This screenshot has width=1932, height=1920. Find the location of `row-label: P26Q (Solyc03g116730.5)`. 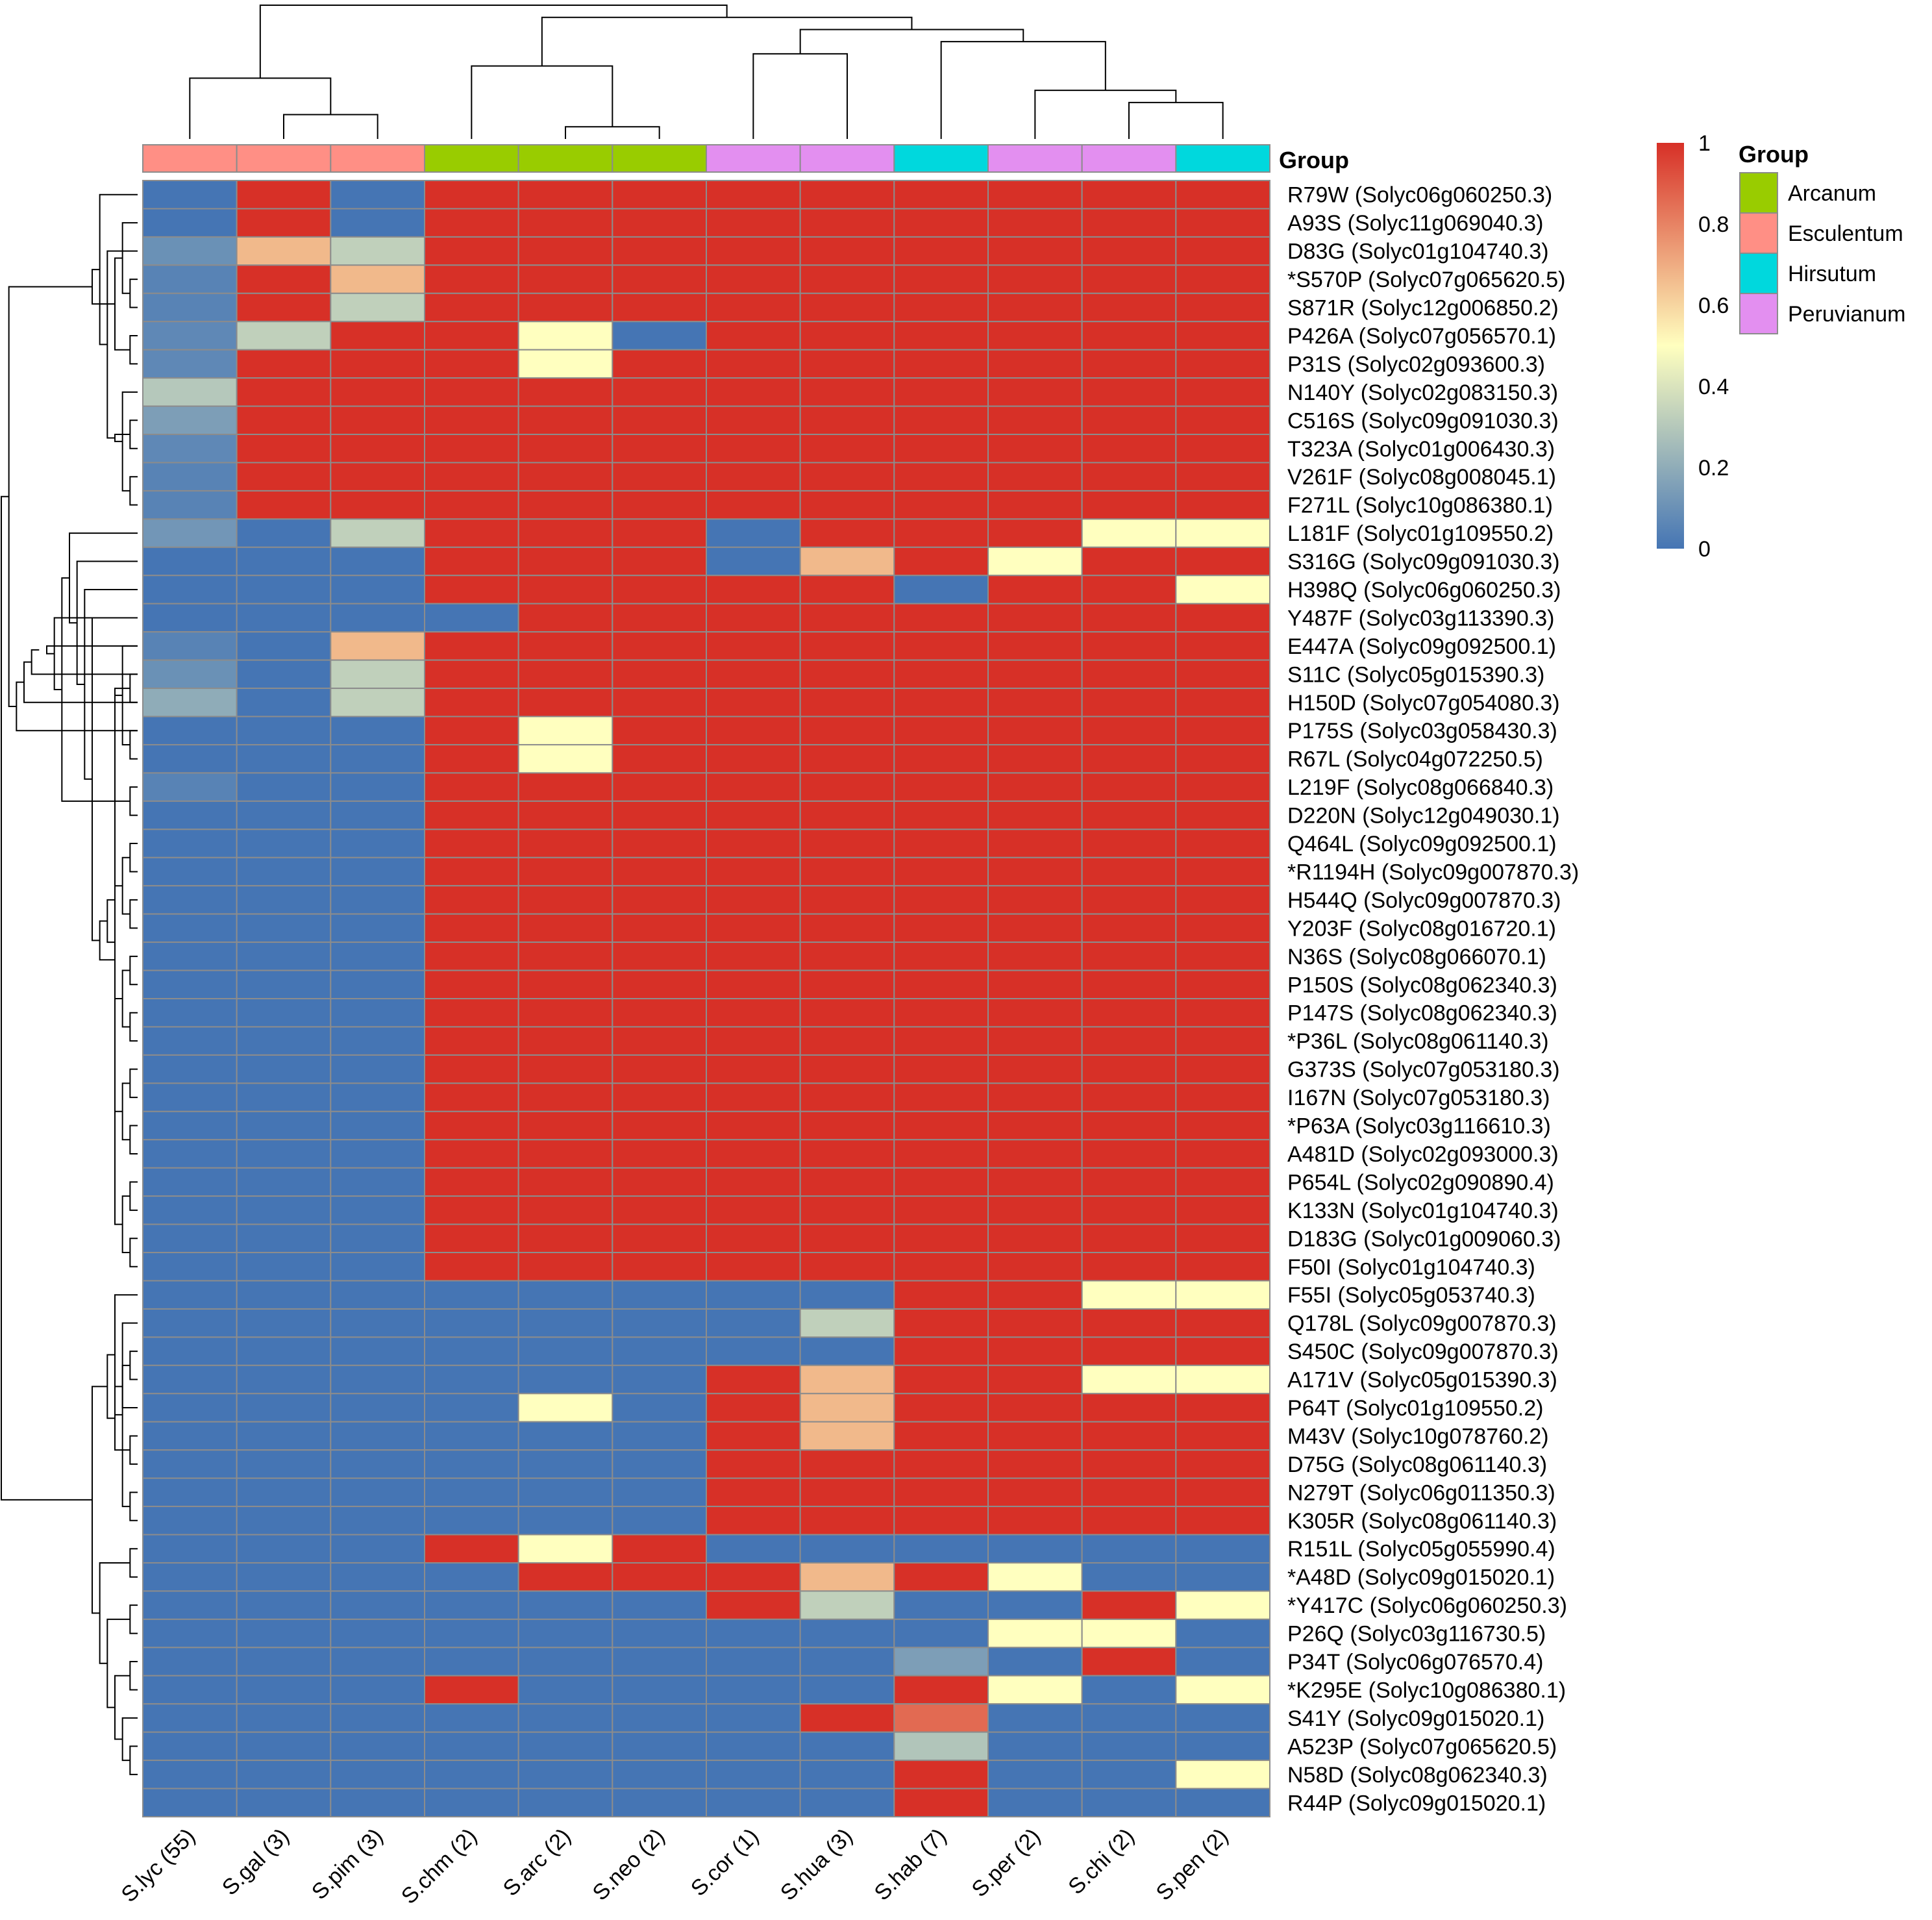

row-label: P26Q (Solyc03g116730.5) is located at coordinates (1416, 1634).